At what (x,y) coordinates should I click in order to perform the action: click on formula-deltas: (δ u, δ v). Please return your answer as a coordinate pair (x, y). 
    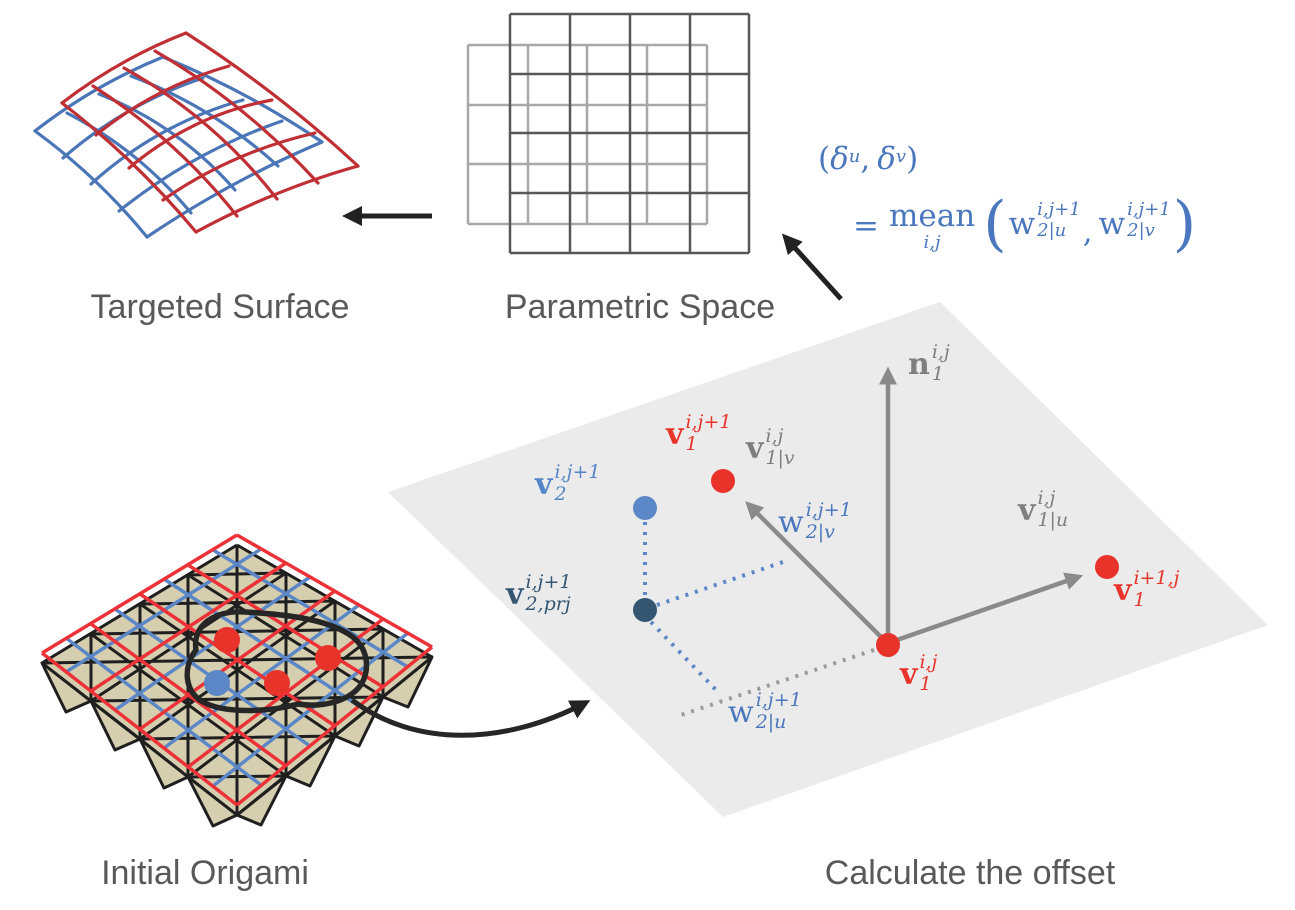
    Looking at the image, I should click on (868, 159).